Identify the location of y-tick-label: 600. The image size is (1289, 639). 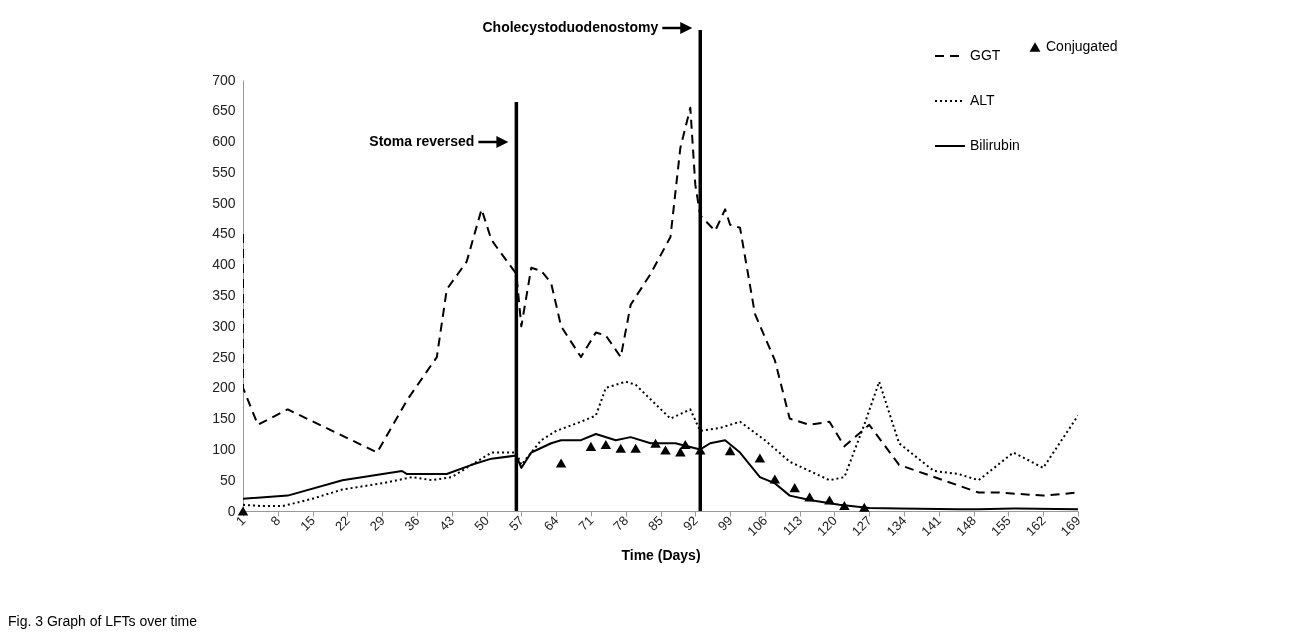
(224, 141).